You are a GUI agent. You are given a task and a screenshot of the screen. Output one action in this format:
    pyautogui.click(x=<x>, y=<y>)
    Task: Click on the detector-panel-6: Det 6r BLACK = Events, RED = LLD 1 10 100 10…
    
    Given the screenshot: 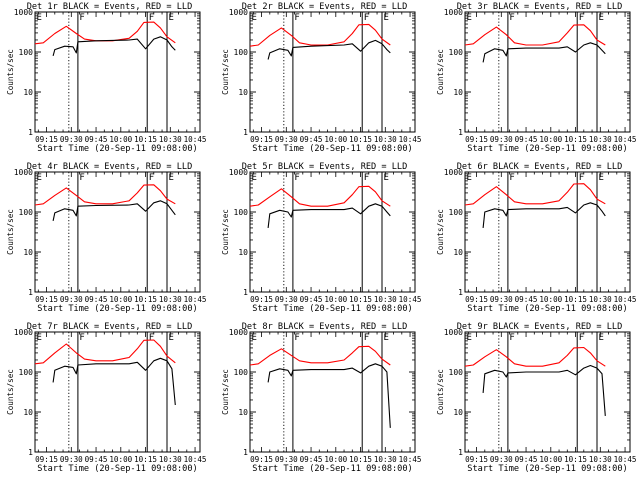 What is the action you would take?
    pyautogui.click(x=536, y=238)
    